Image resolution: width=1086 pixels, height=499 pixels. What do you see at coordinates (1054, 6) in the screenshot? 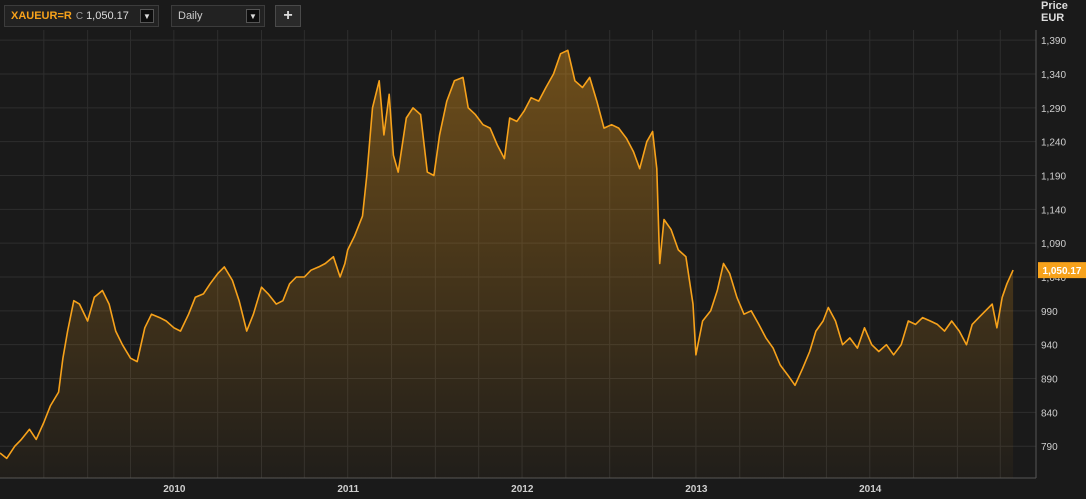
I see `y-axis-title-line1: Price` at bounding box center [1054, 6].